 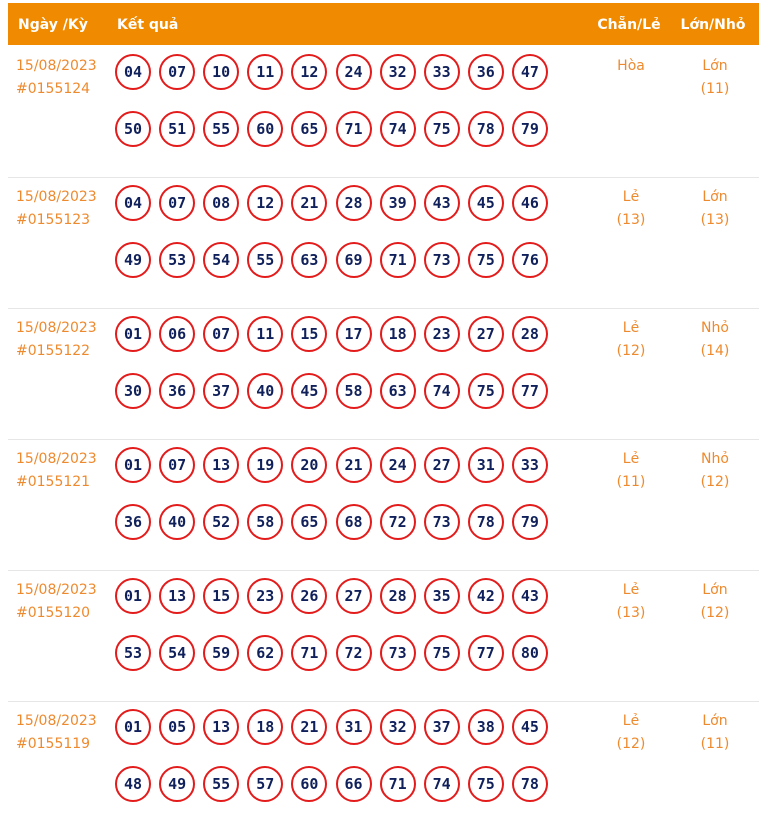 What do you see at coordinates (631, 66) in the screenshot?
I see `parity-label: Hòa` at bounding box center [631, 66].